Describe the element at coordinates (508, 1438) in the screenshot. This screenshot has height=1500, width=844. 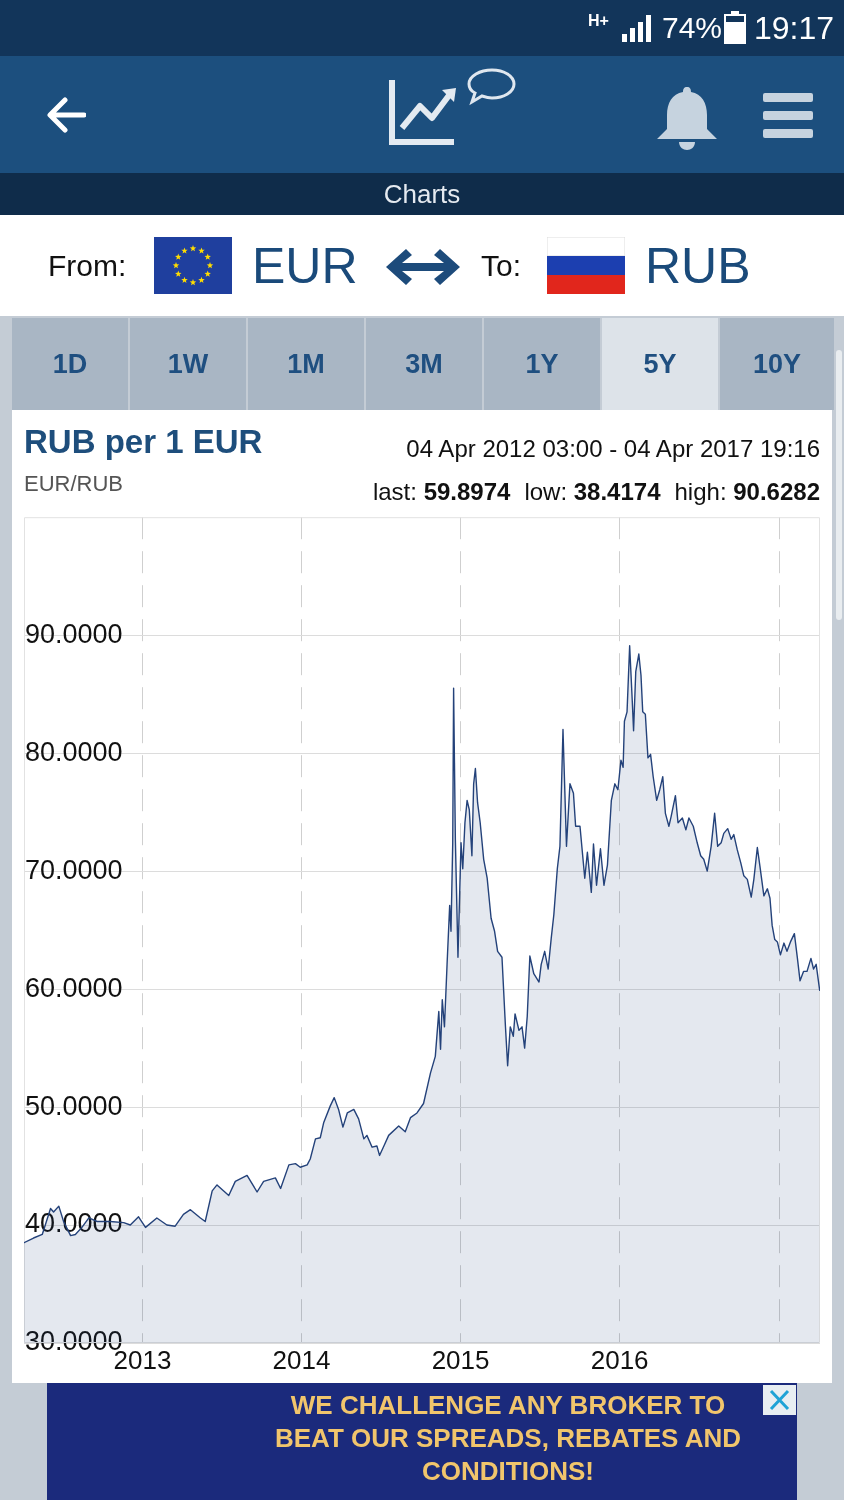
I see `text: WE CHALLENGE ANY BROKER TO BEAT OUR SPREADS, REBATES AND CONDITIONS!` at that location.